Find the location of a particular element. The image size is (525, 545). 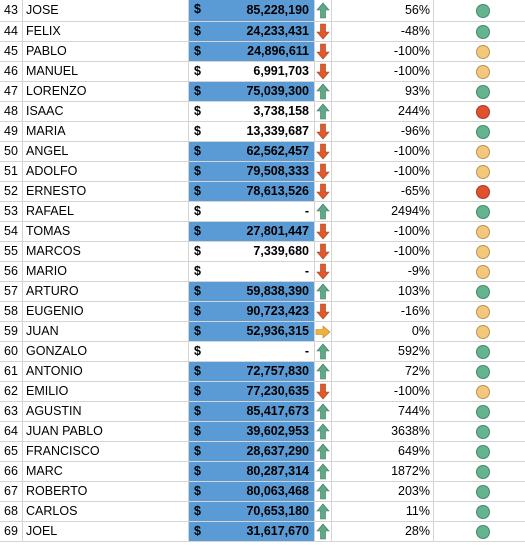

amount-cell: $79,508,333 is located at coordinates (251, 171).